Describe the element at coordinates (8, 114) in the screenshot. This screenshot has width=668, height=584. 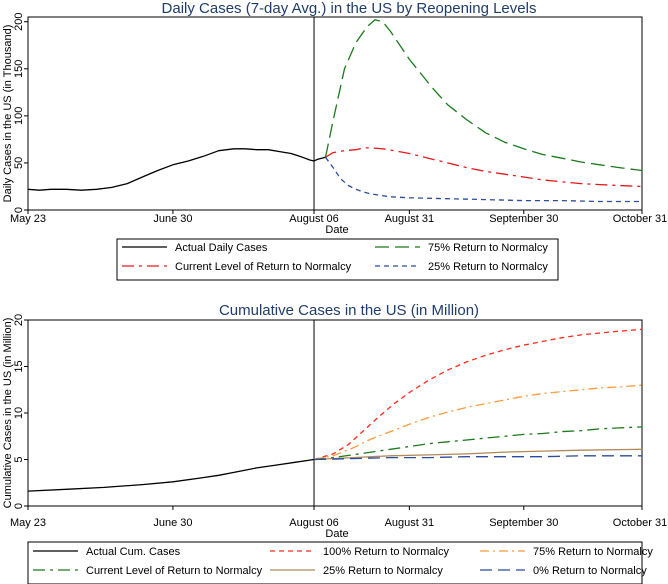
I see `y-axis-label: Daily Cases in the US (in Thousand)` at that location.